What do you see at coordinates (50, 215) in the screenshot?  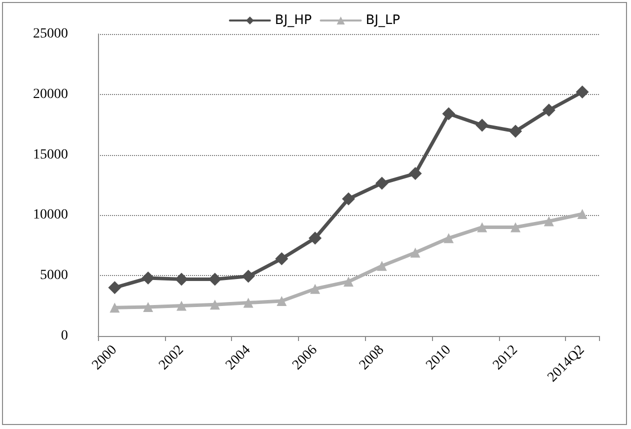 I see `y-tick-label: 10000` at bounding box center [50, 215].